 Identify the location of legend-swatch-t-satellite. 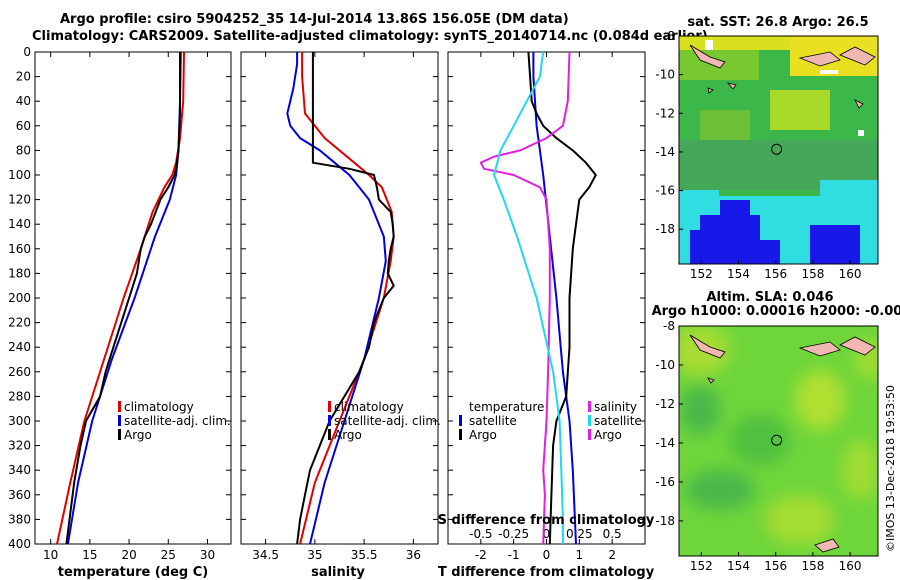
(460, 420).